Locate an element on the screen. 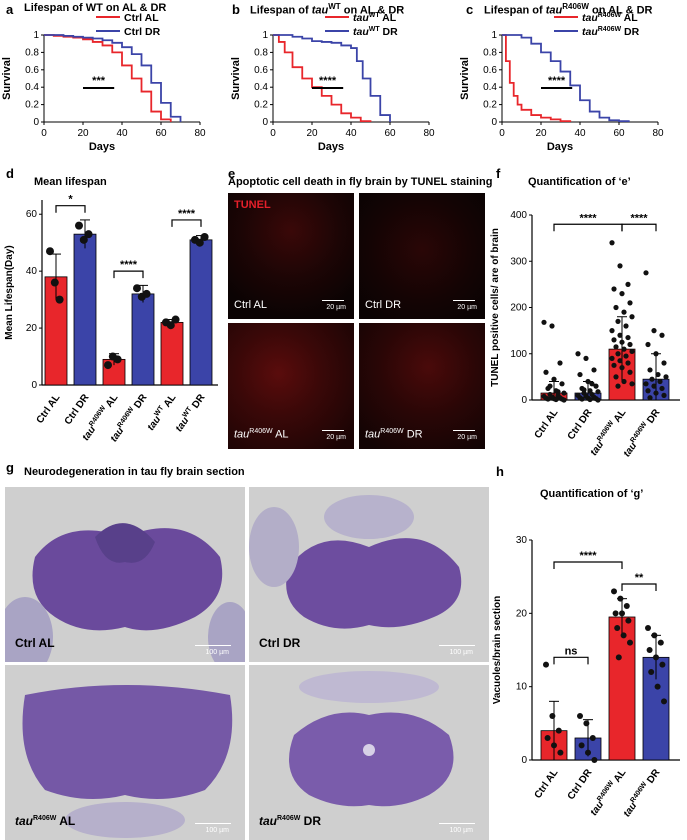  image-label: tauR406W AL is located at coordinates (45, 821).